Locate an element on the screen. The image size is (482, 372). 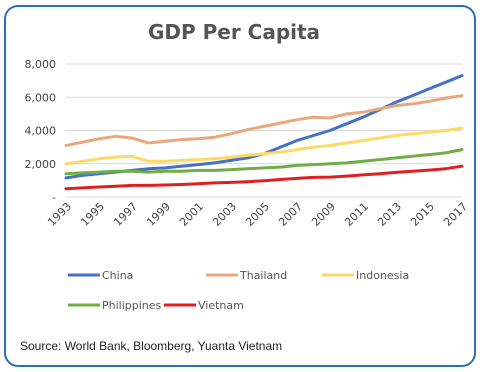
x-tick-label: 2013 is located at coordinates (389, 214).